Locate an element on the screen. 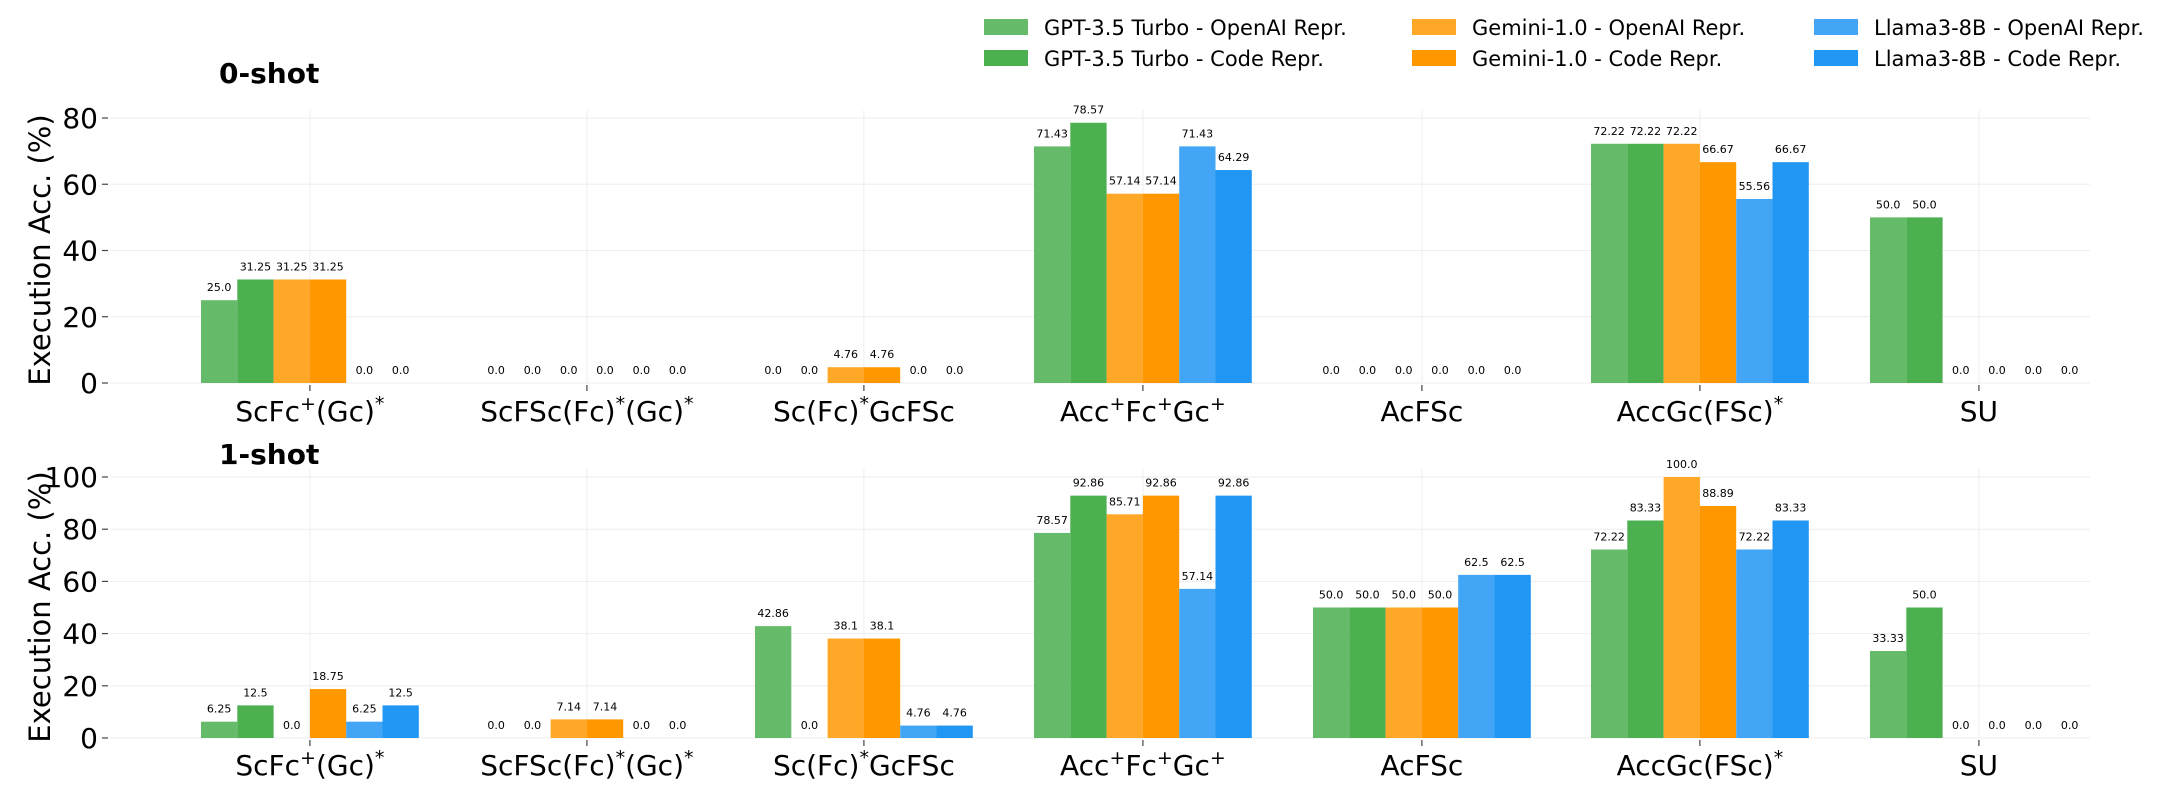  legend-label-5: Llama3-8B - Code Repr. is located at coordinates (1997, 59).